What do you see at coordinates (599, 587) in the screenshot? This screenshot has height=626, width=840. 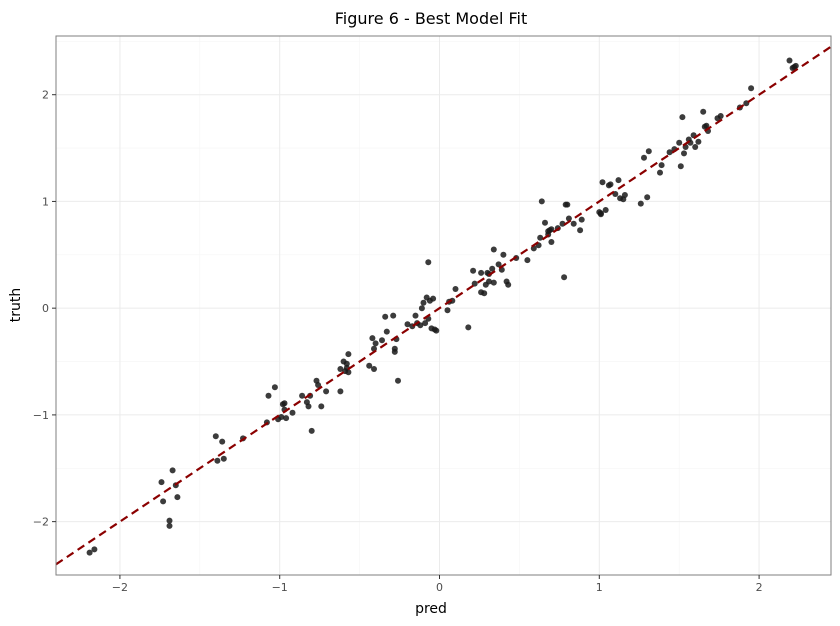 I see `x-tick-label: 1` at bounding box center [599, 587].